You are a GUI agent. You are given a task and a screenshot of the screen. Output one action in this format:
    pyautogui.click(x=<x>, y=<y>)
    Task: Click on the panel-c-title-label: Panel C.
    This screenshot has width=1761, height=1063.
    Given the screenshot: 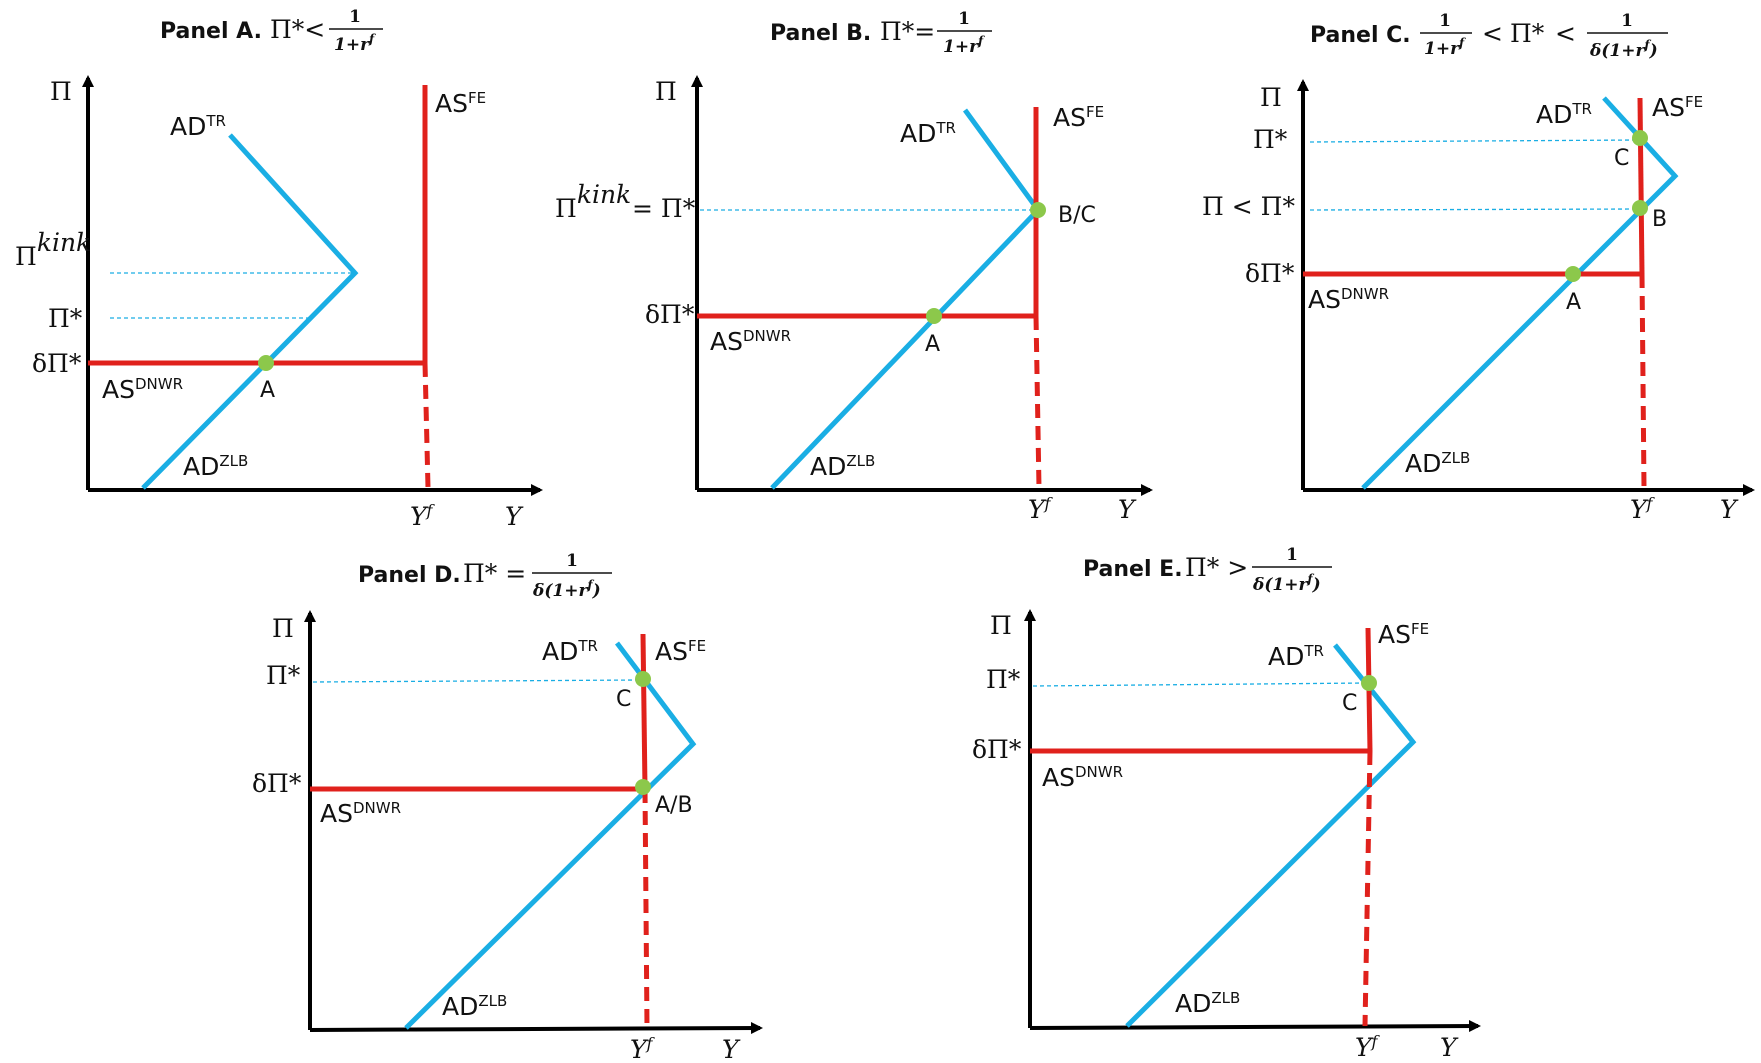 What is the action you would take?
    pyautogui.click(x=1360, y=35)
    